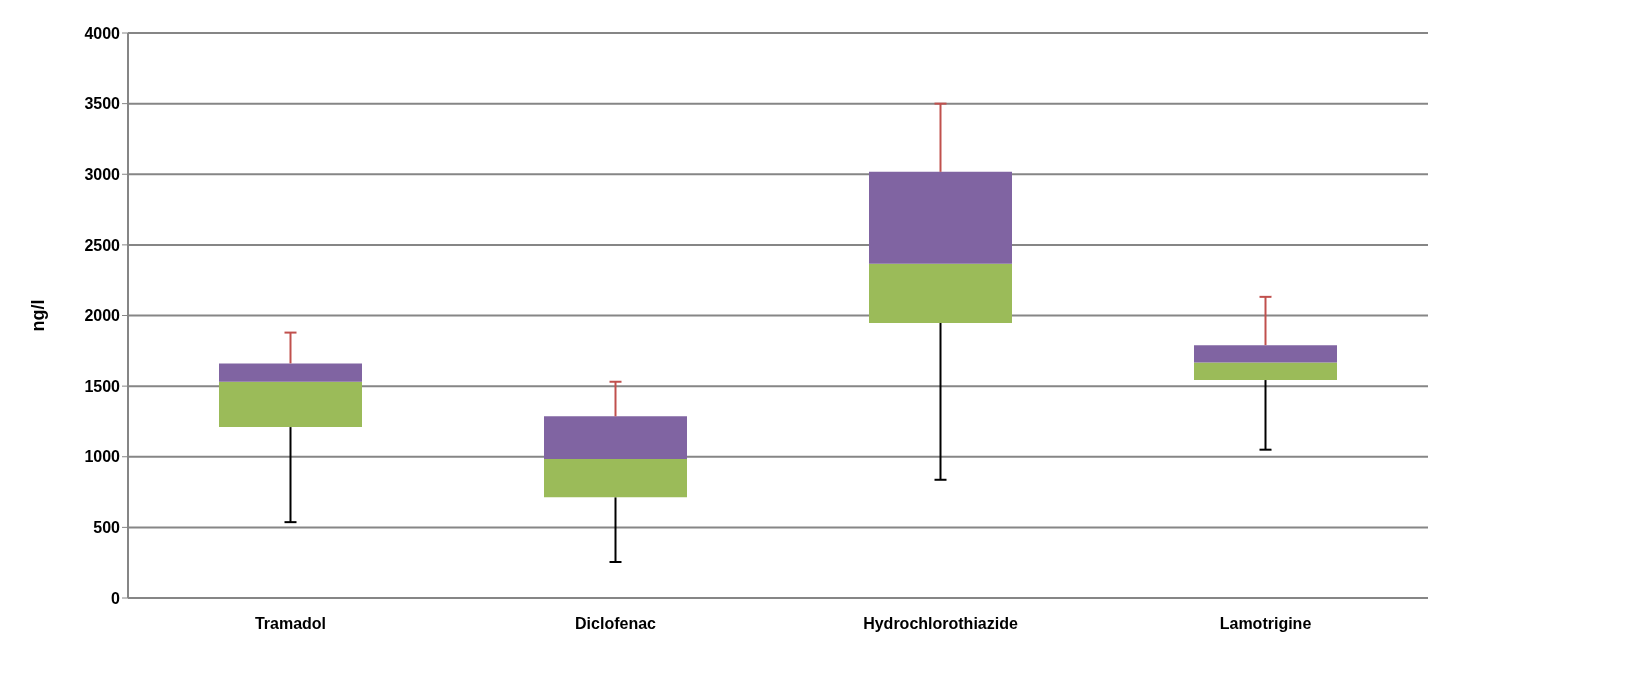  What do you see at coordinates (38, 315) in the screenshot?
I see `y-axis-title: ng/l` at bounding box center [38, 315].